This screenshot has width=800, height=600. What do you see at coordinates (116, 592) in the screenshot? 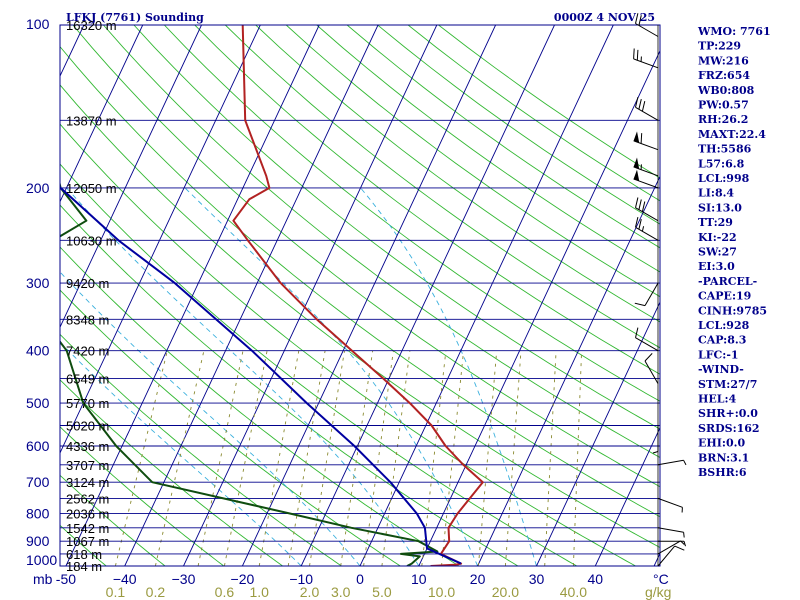
I see `mixing-ratio-tick-label: 0.1` at bounding box center [116, 592].